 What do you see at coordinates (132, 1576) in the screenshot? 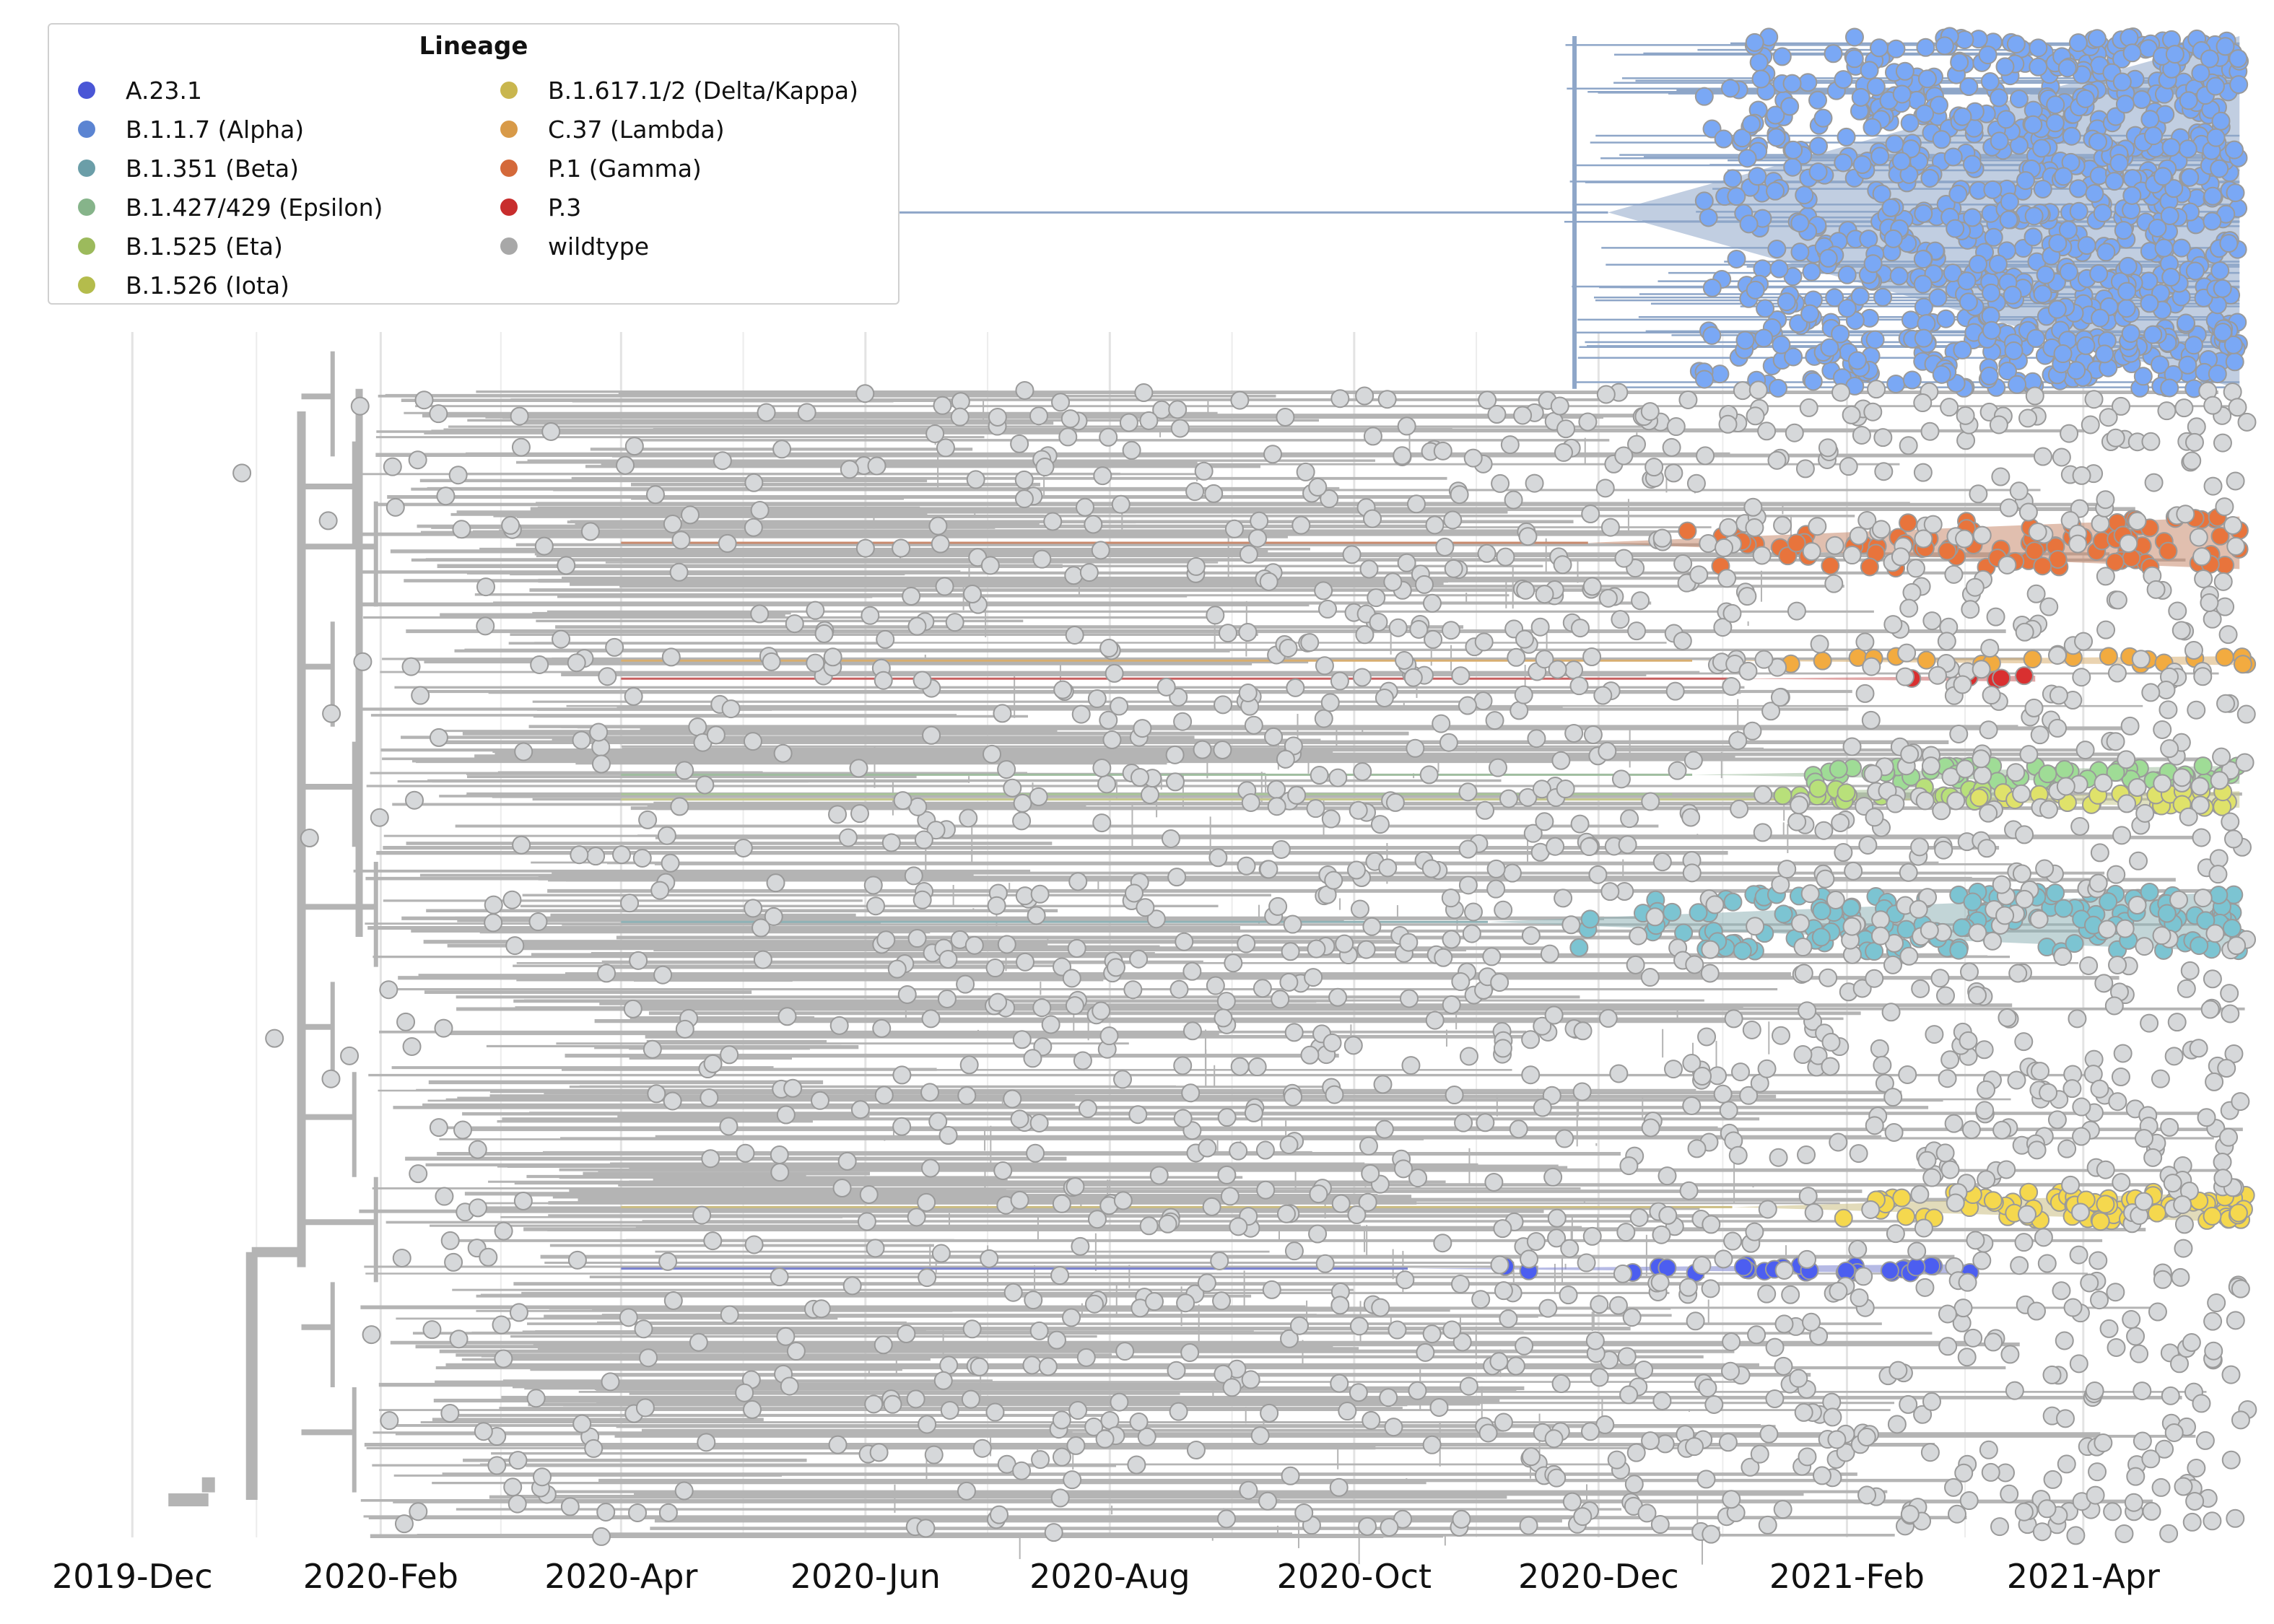
I see `x-tick-label: 2019-Dec` at bounding box center [132, 1576].